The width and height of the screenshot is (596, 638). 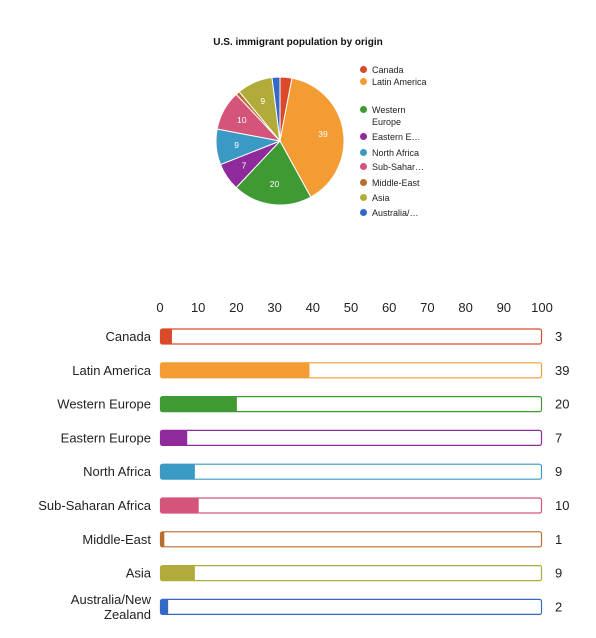 What do you see at coordinates (177, 573) in the screenshot?
I see `bar-asia` at bounding box center [177, 573].